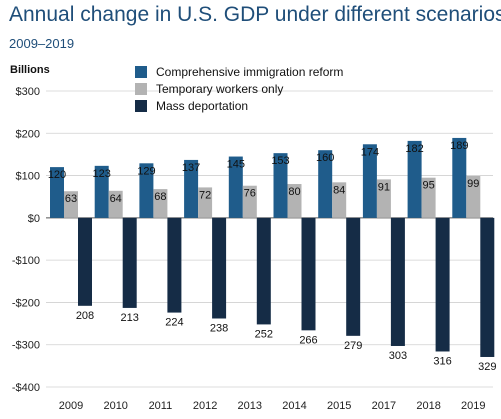 The image size is (501, 419). What do you see at coordinates (115, 406) in the screenshot?
I see `x-tick-label: 2010` at bounding box center [115, 406].